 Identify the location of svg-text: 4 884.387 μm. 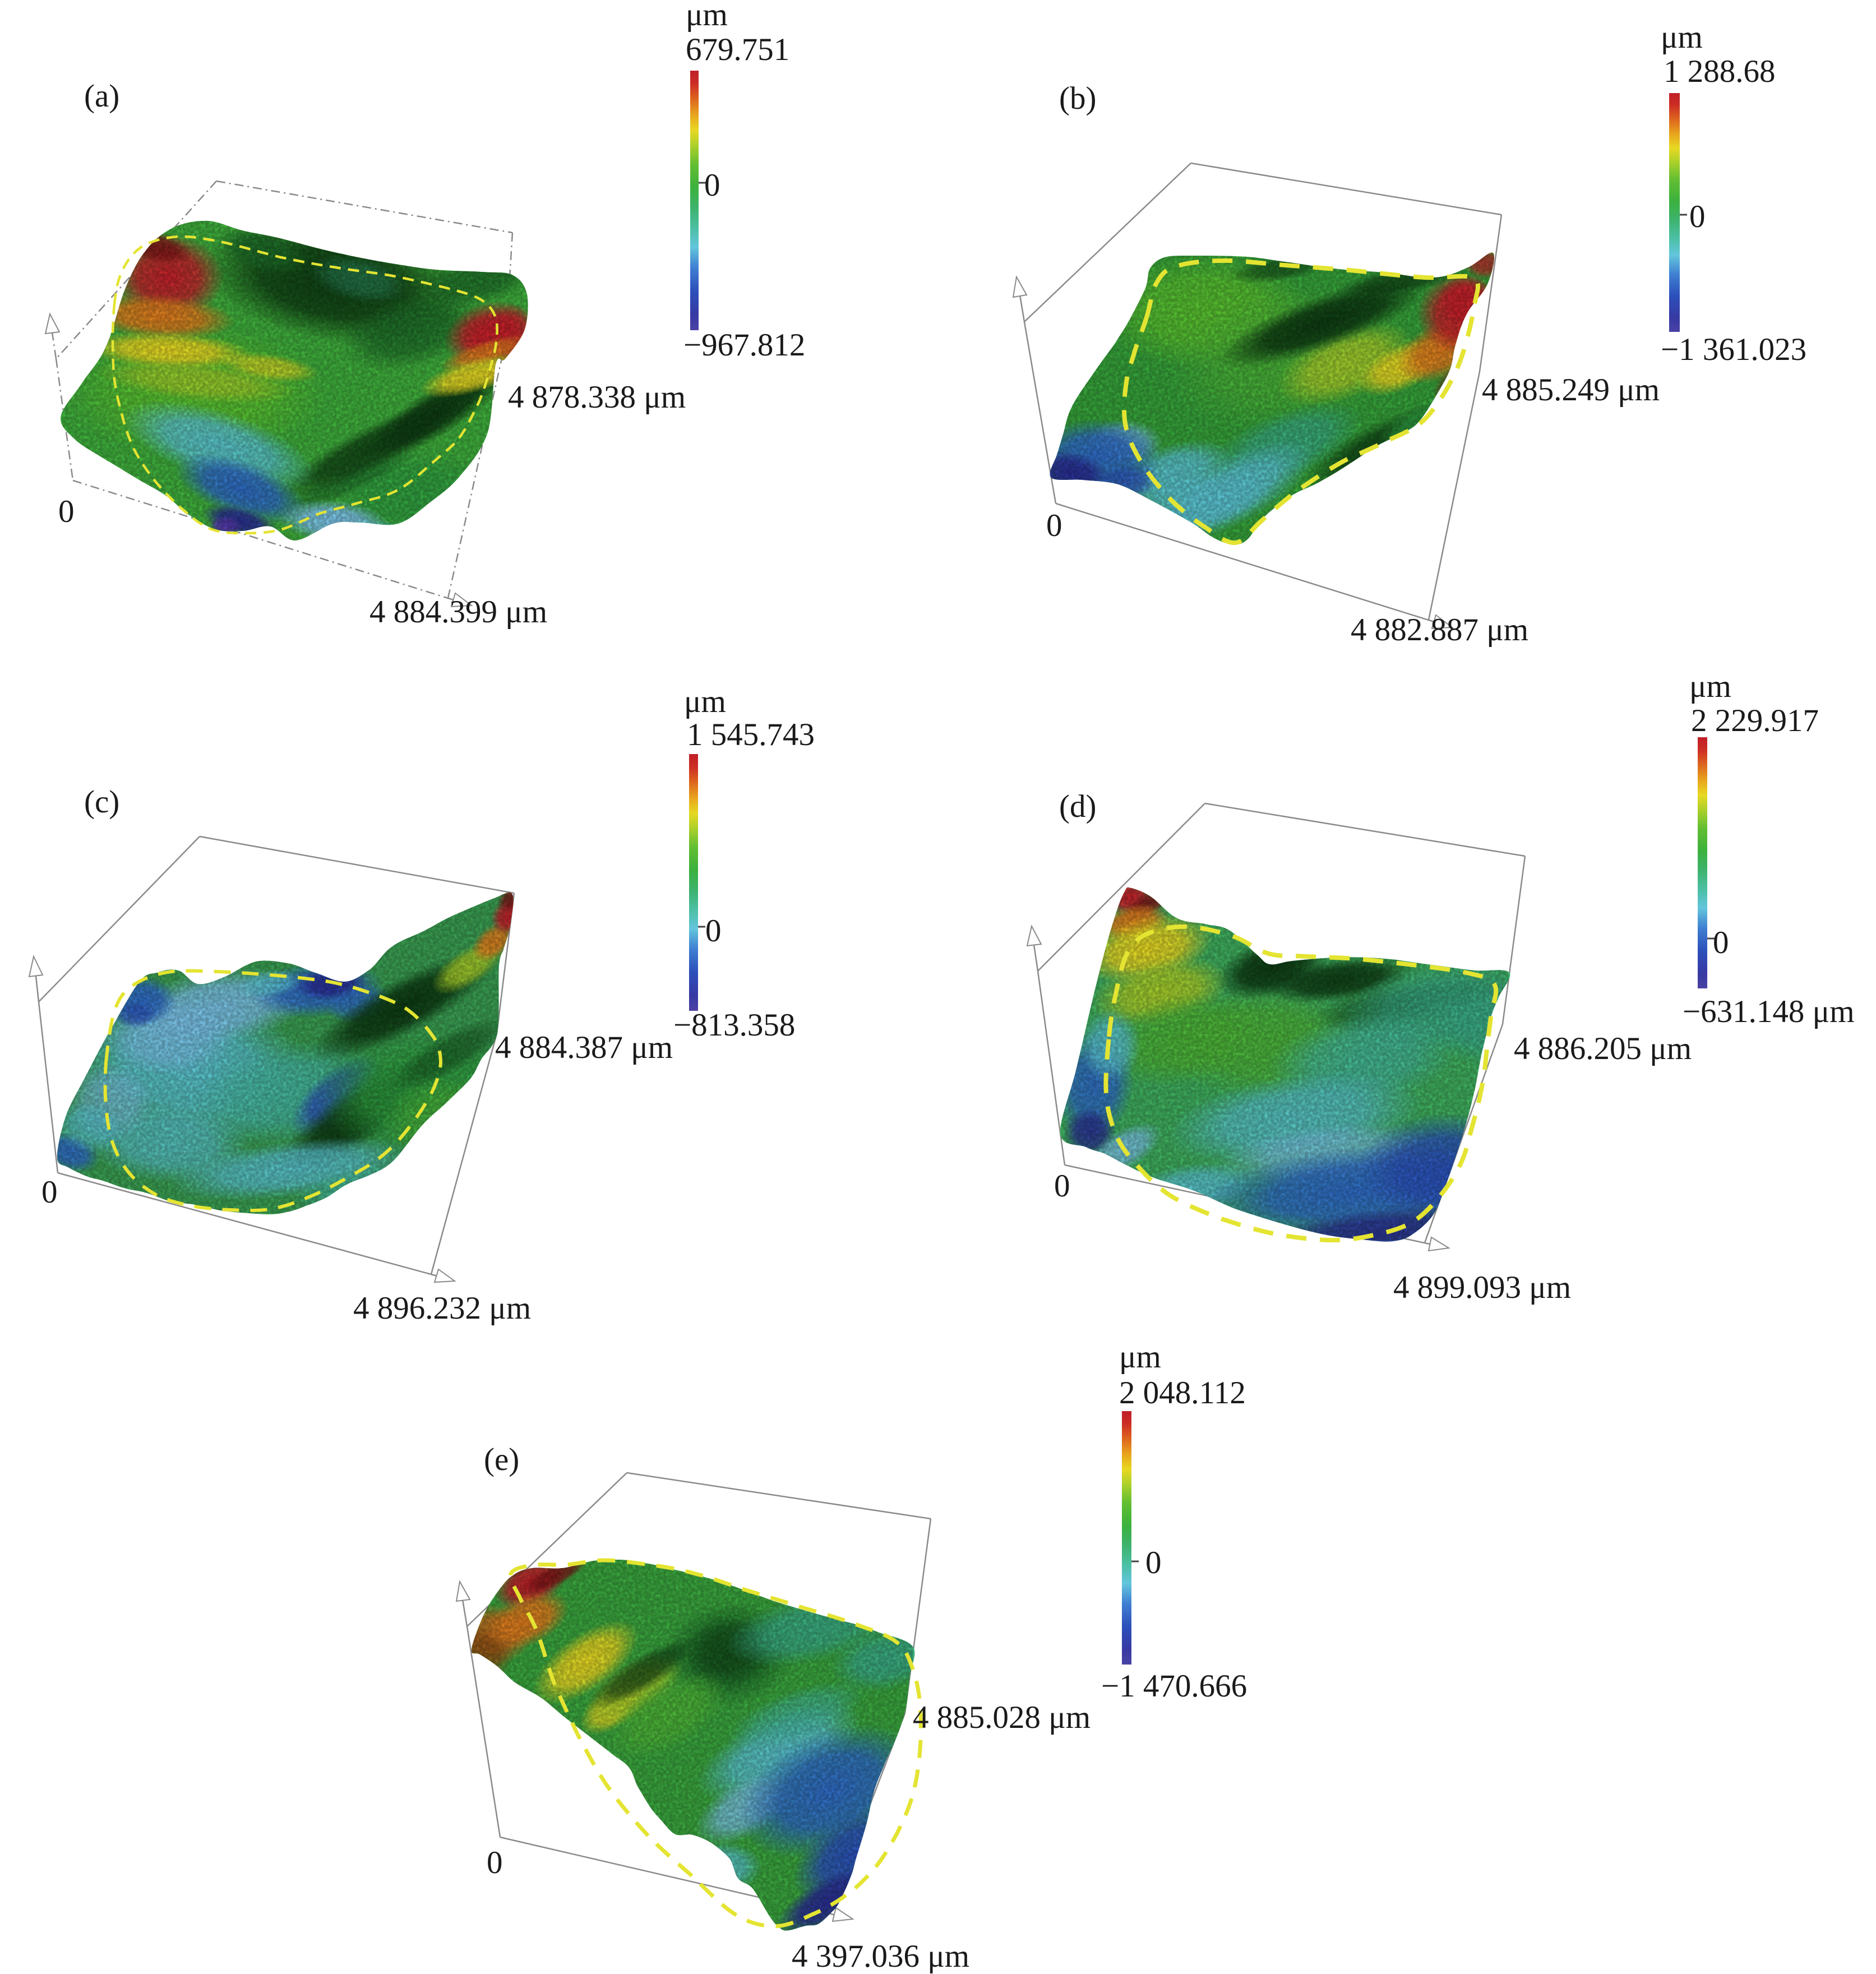
(584, 1048).